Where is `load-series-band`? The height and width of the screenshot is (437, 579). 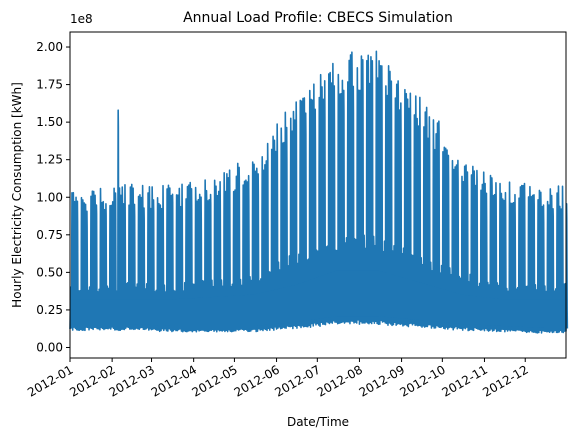
load-series-band is located at coordinates (319, 299).